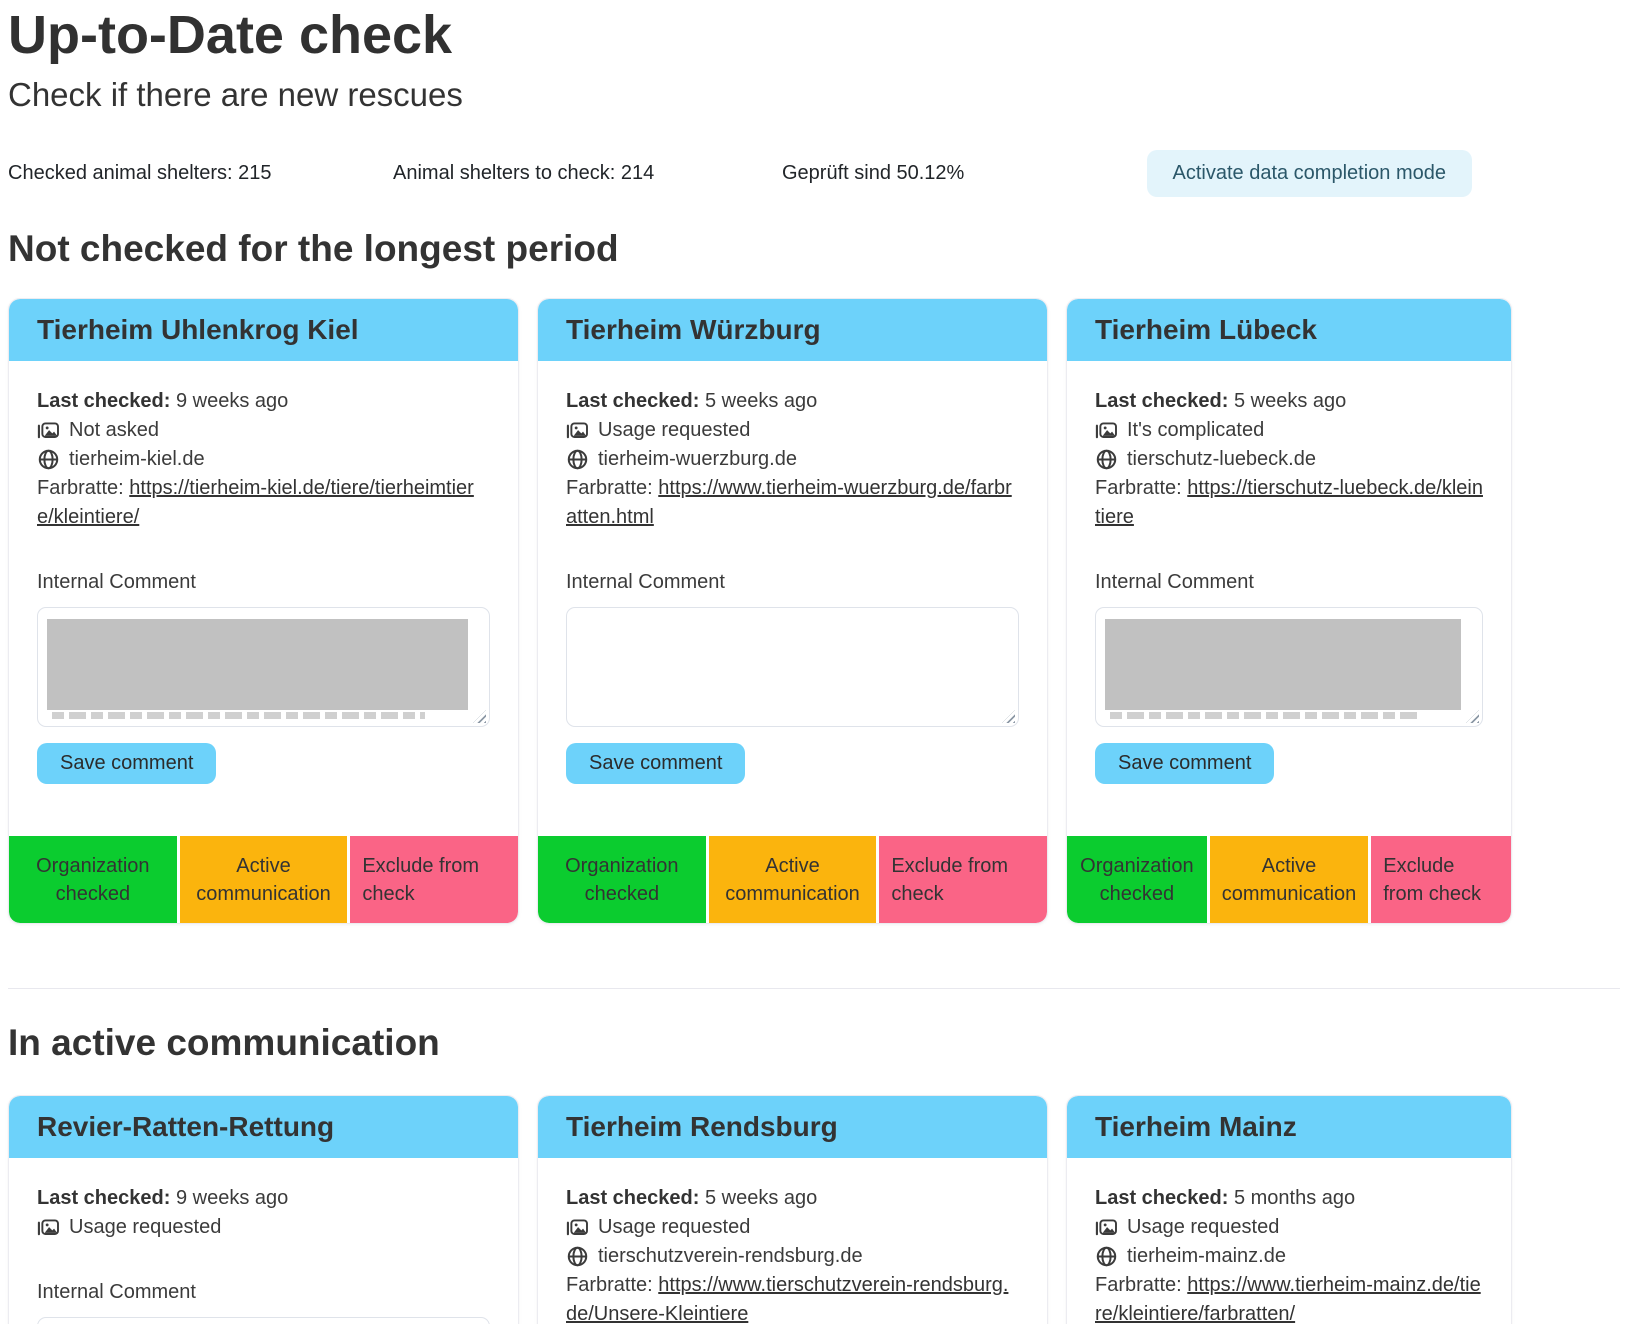 This screenshot has height=1324, width=1628. I want to click on farbratte-link: https://tierschutz-luebeck.de/kleintiere, so click(1289, 502).